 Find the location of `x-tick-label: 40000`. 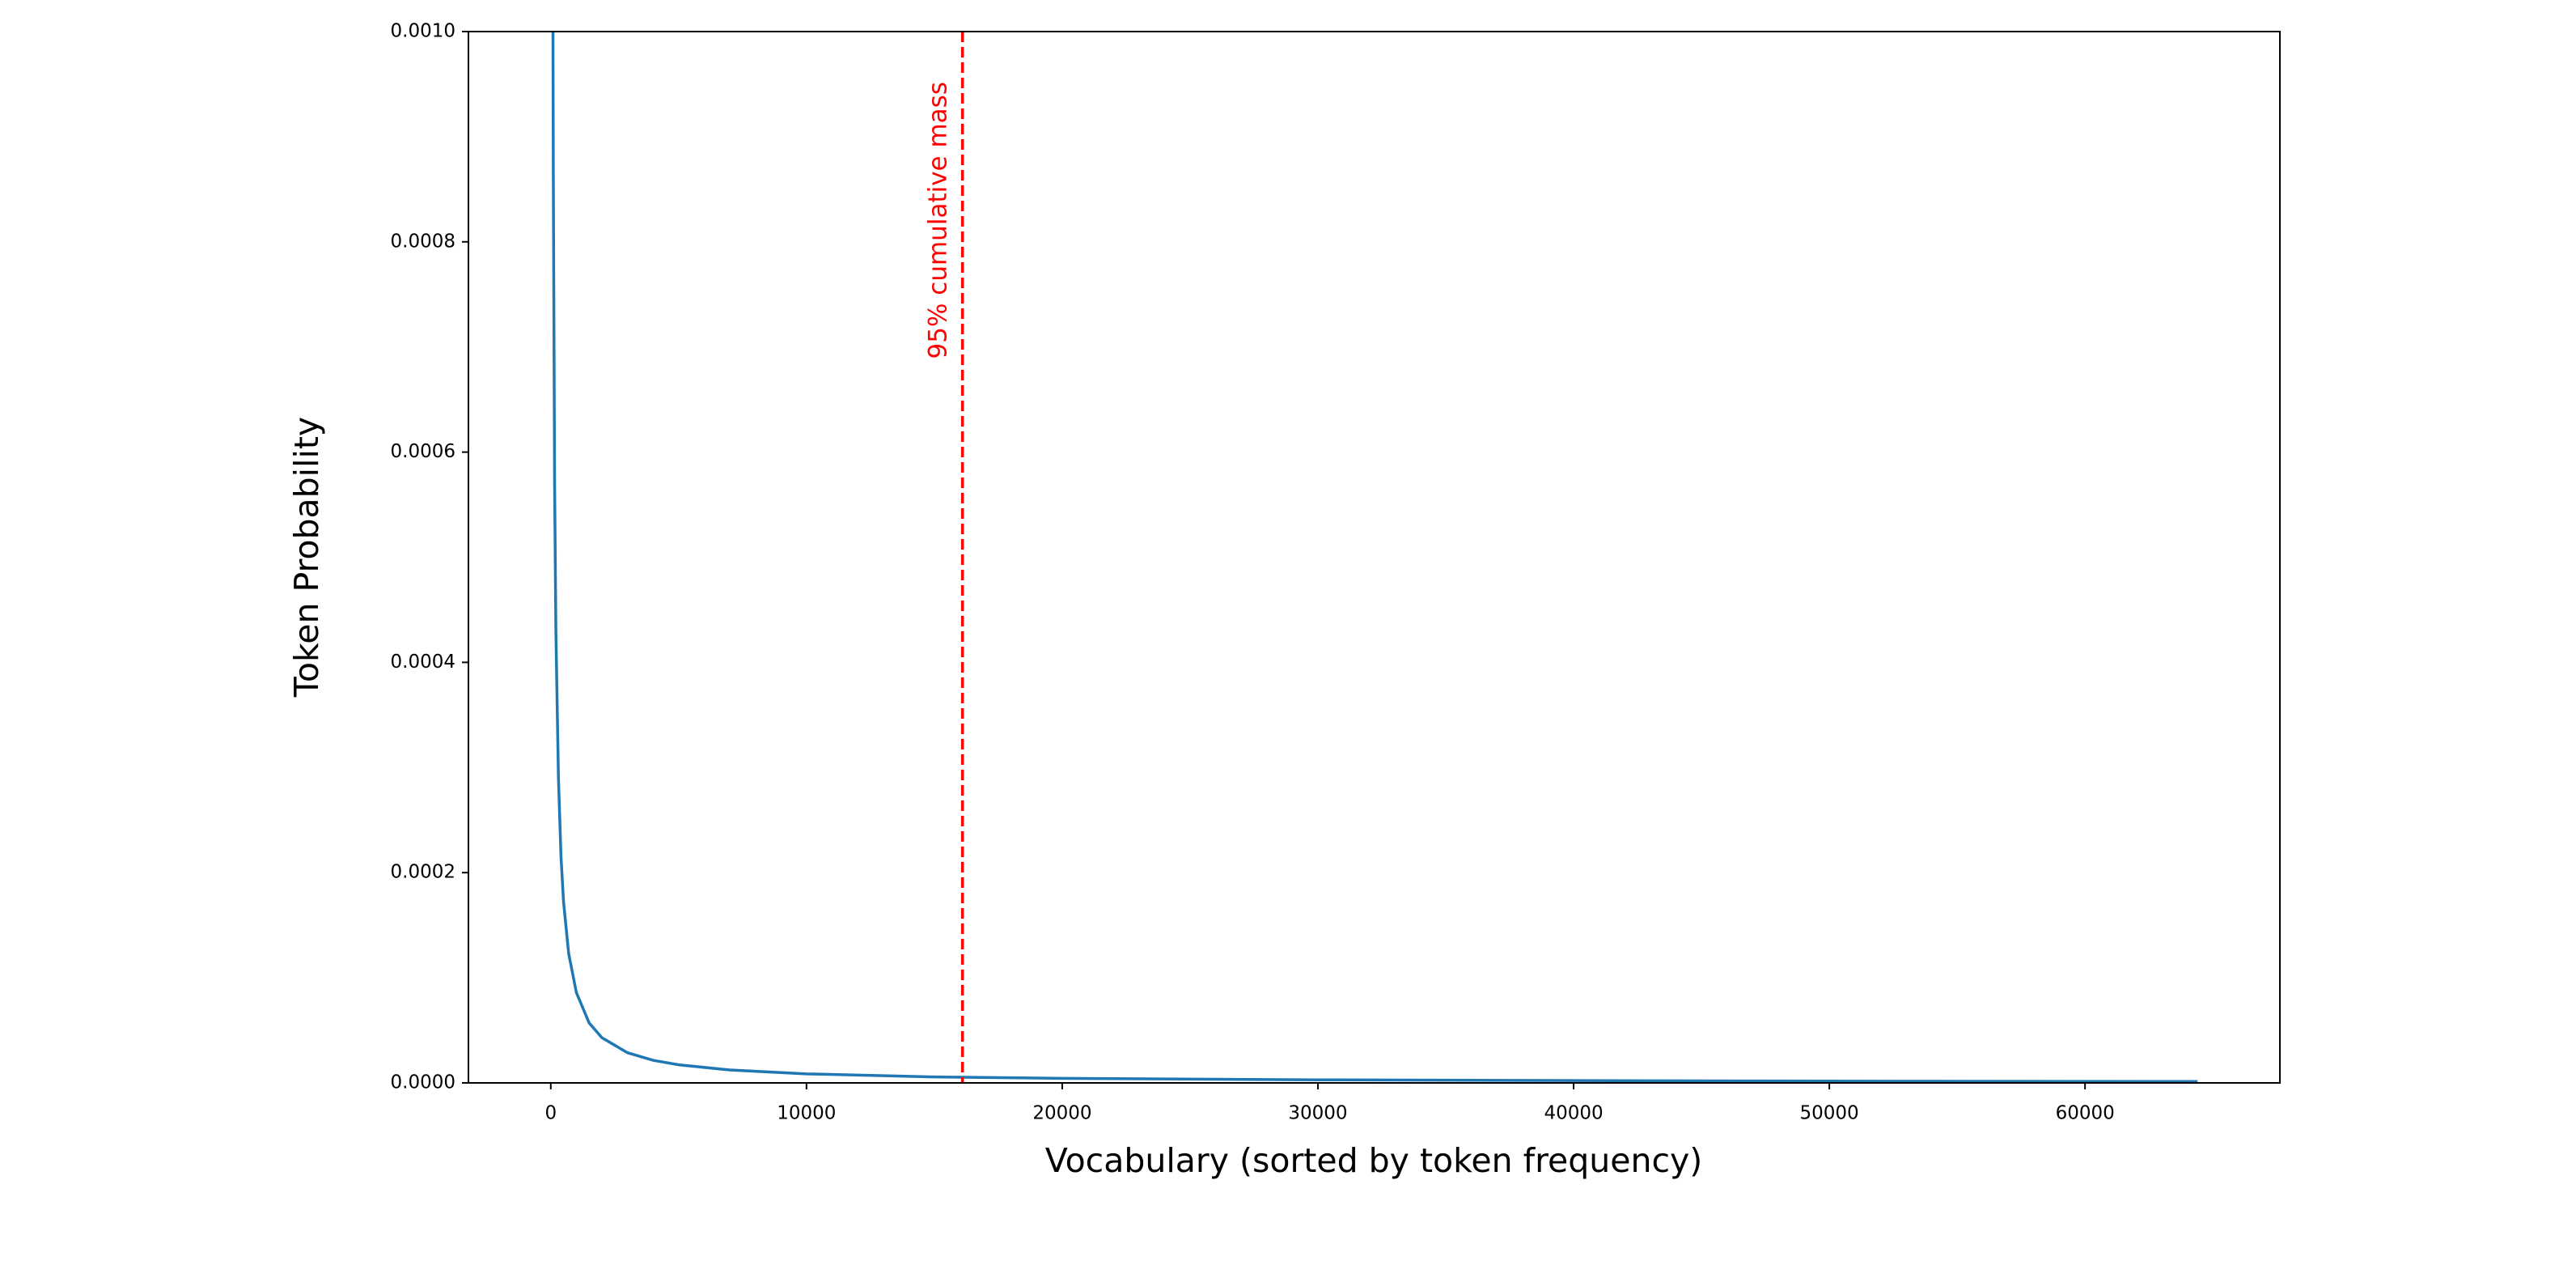

x-tick-label: 40000 is located at coordinates (1573, 1114).